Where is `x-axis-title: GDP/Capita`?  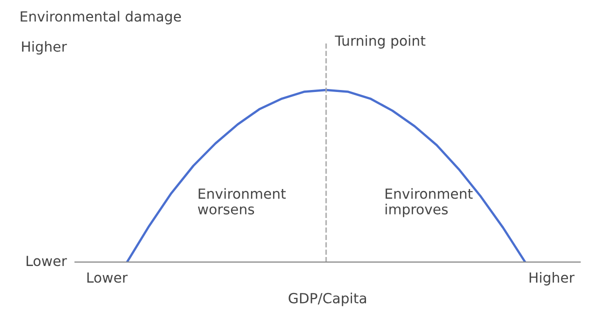
x-axis-title: GDP/Capita is located at coordinates (327, 299).